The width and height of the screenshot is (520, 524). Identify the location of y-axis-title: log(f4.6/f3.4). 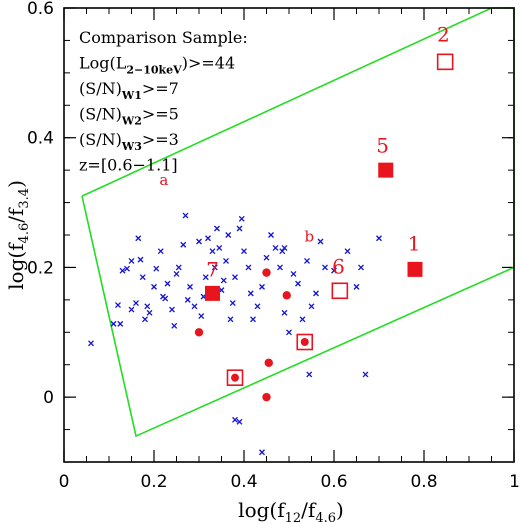
(18, 235).